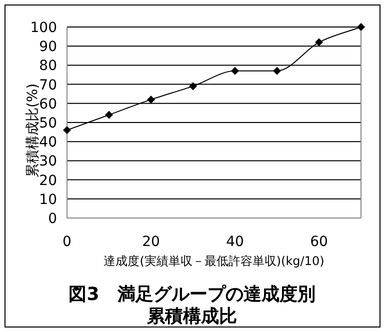  Describe the element at coordinates (151, 242) in the screenshot. I see `x-tick-label: 20` at that location.